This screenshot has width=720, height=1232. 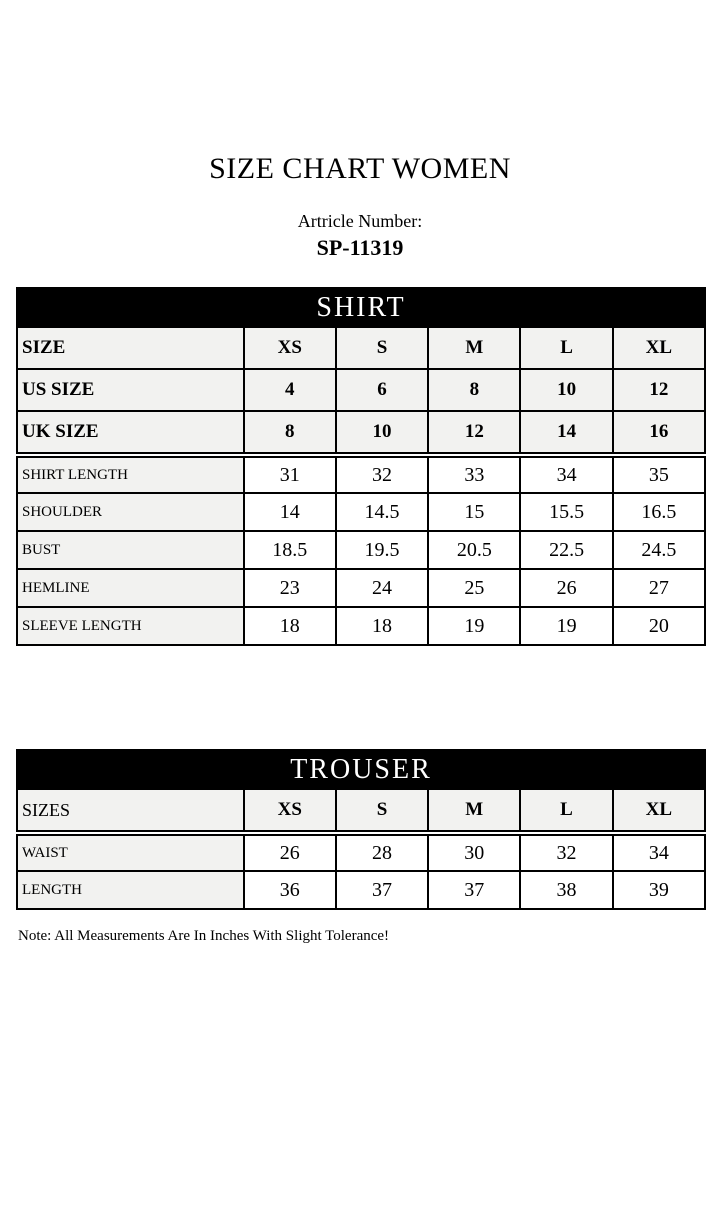 I want to click on shirt-table-row: BUST 18.5 19.5 20.5 22.5 24.5, so click(x=361, y=550).